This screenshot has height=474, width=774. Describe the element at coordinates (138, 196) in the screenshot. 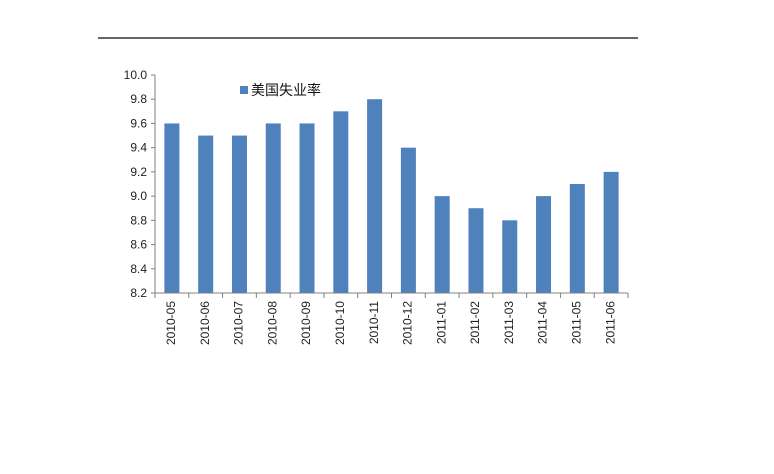

I see `y-tick-label-9.0: 9.0` at that location.